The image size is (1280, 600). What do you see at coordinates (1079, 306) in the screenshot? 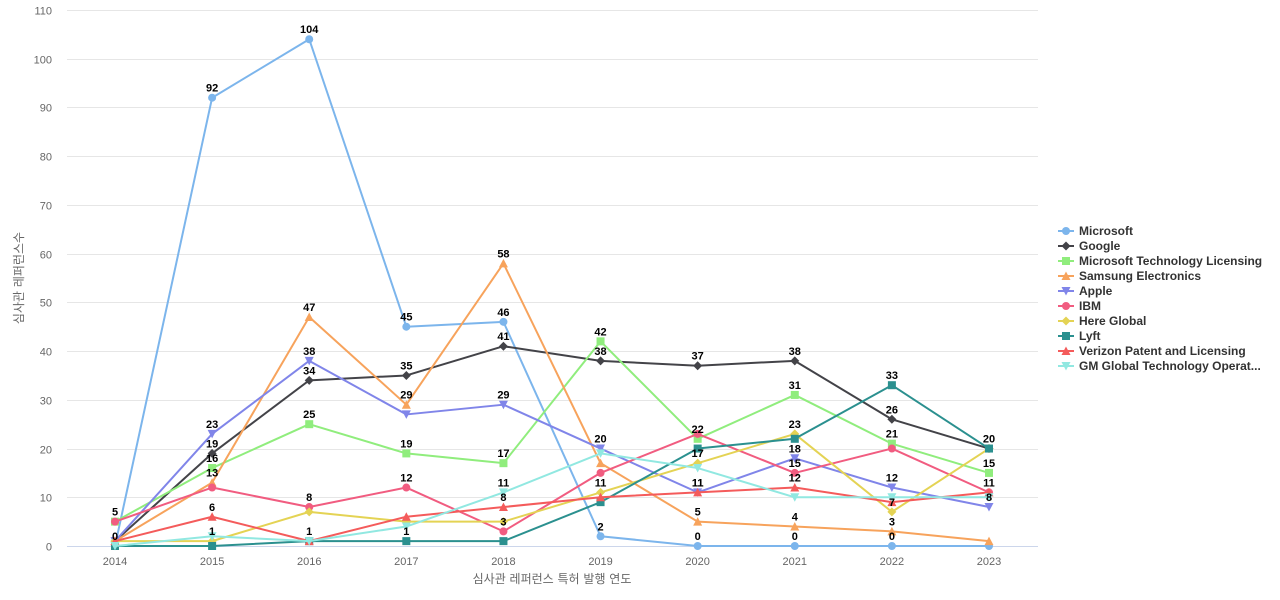
I see `legend-item: IBM` at bounding box center [1079, 306].